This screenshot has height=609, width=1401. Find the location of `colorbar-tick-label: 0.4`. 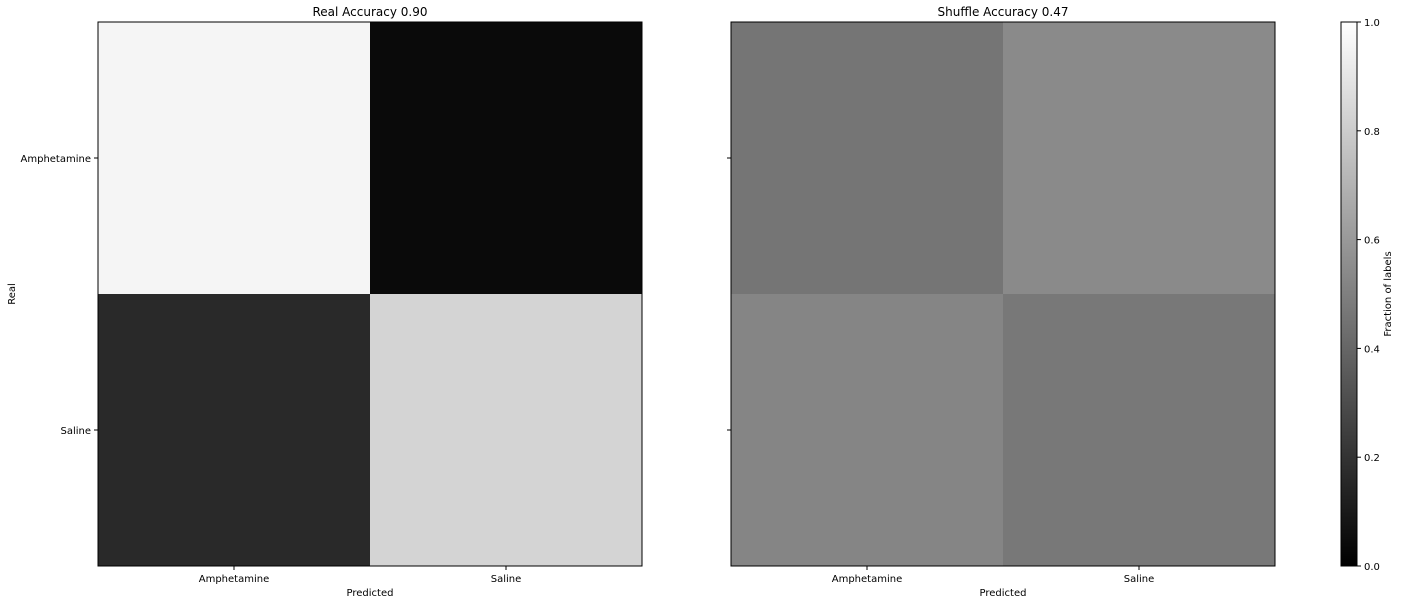

colorbar-tick-label: 0.4 is located at coordinates (1372, 349).